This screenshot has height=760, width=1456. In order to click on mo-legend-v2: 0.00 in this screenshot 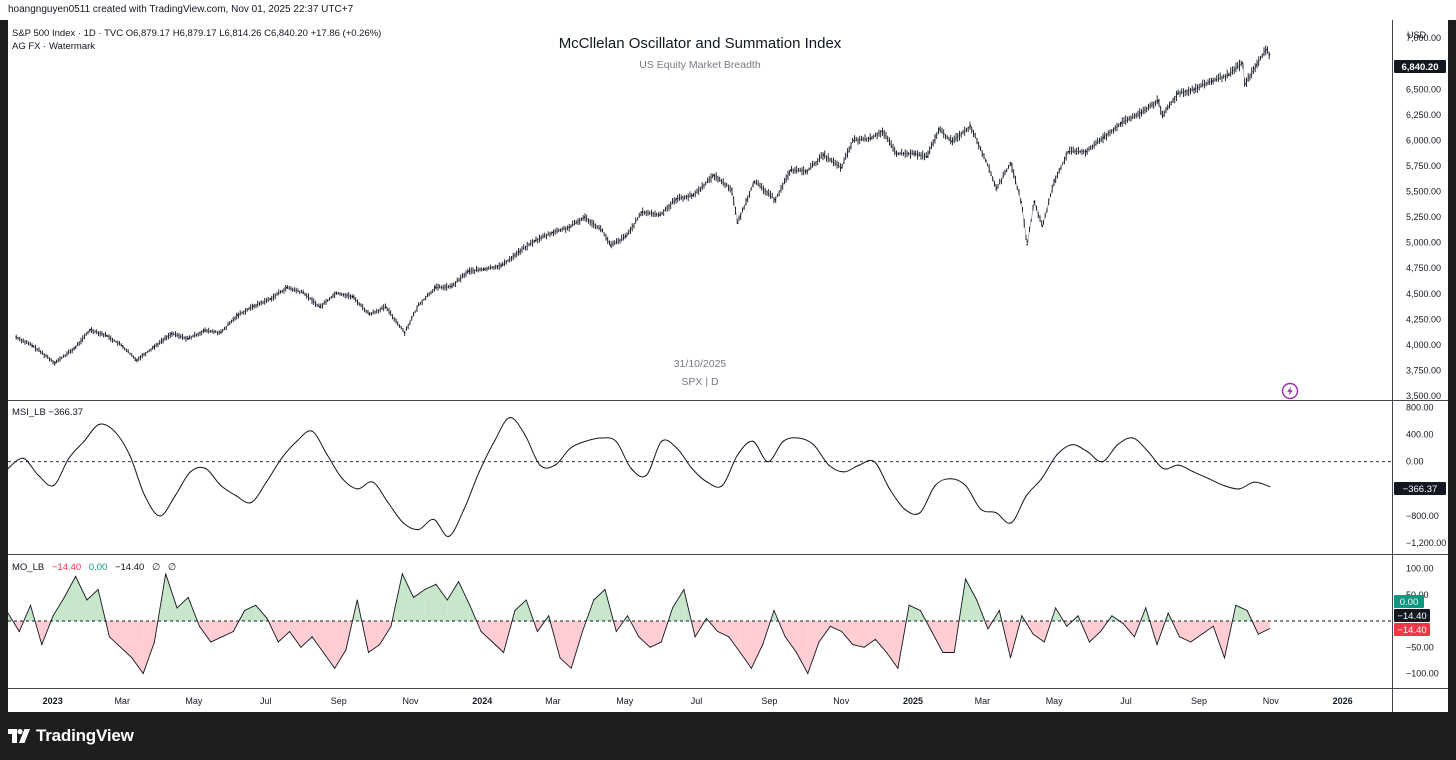, I will do `click(98, 567)`.